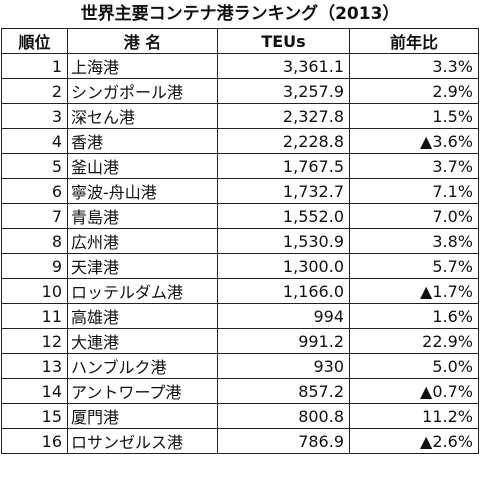 The height and width of the screenshot is (477, 480). Describe the element at coordinates (34, 166) in the screenshot. I see `rank-cell: 5` at that location.